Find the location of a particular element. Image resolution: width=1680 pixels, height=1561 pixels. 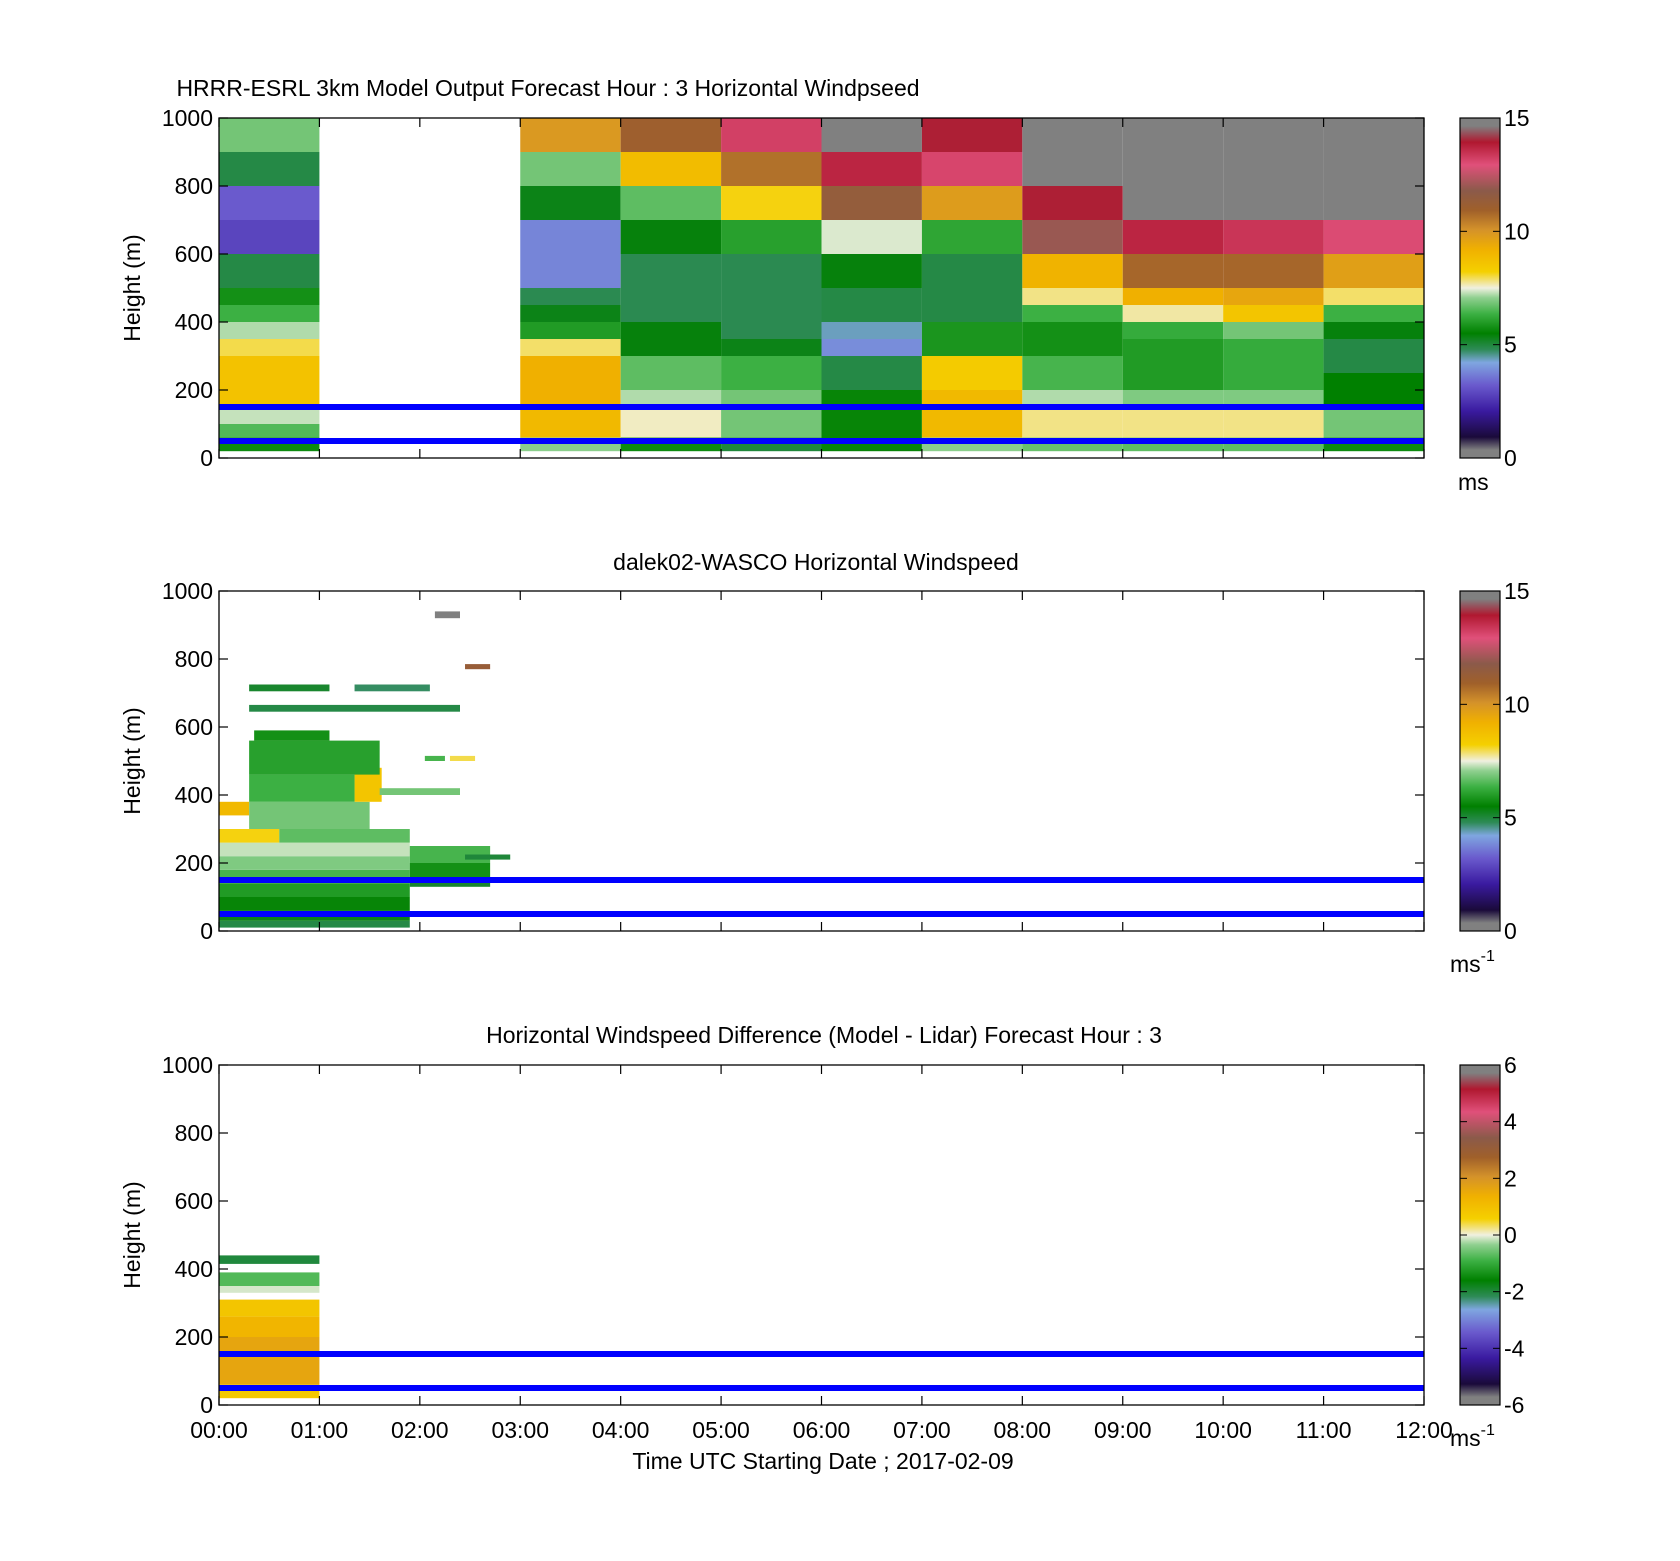

y-tick-label: 0 is located at coordinates (206, 458).